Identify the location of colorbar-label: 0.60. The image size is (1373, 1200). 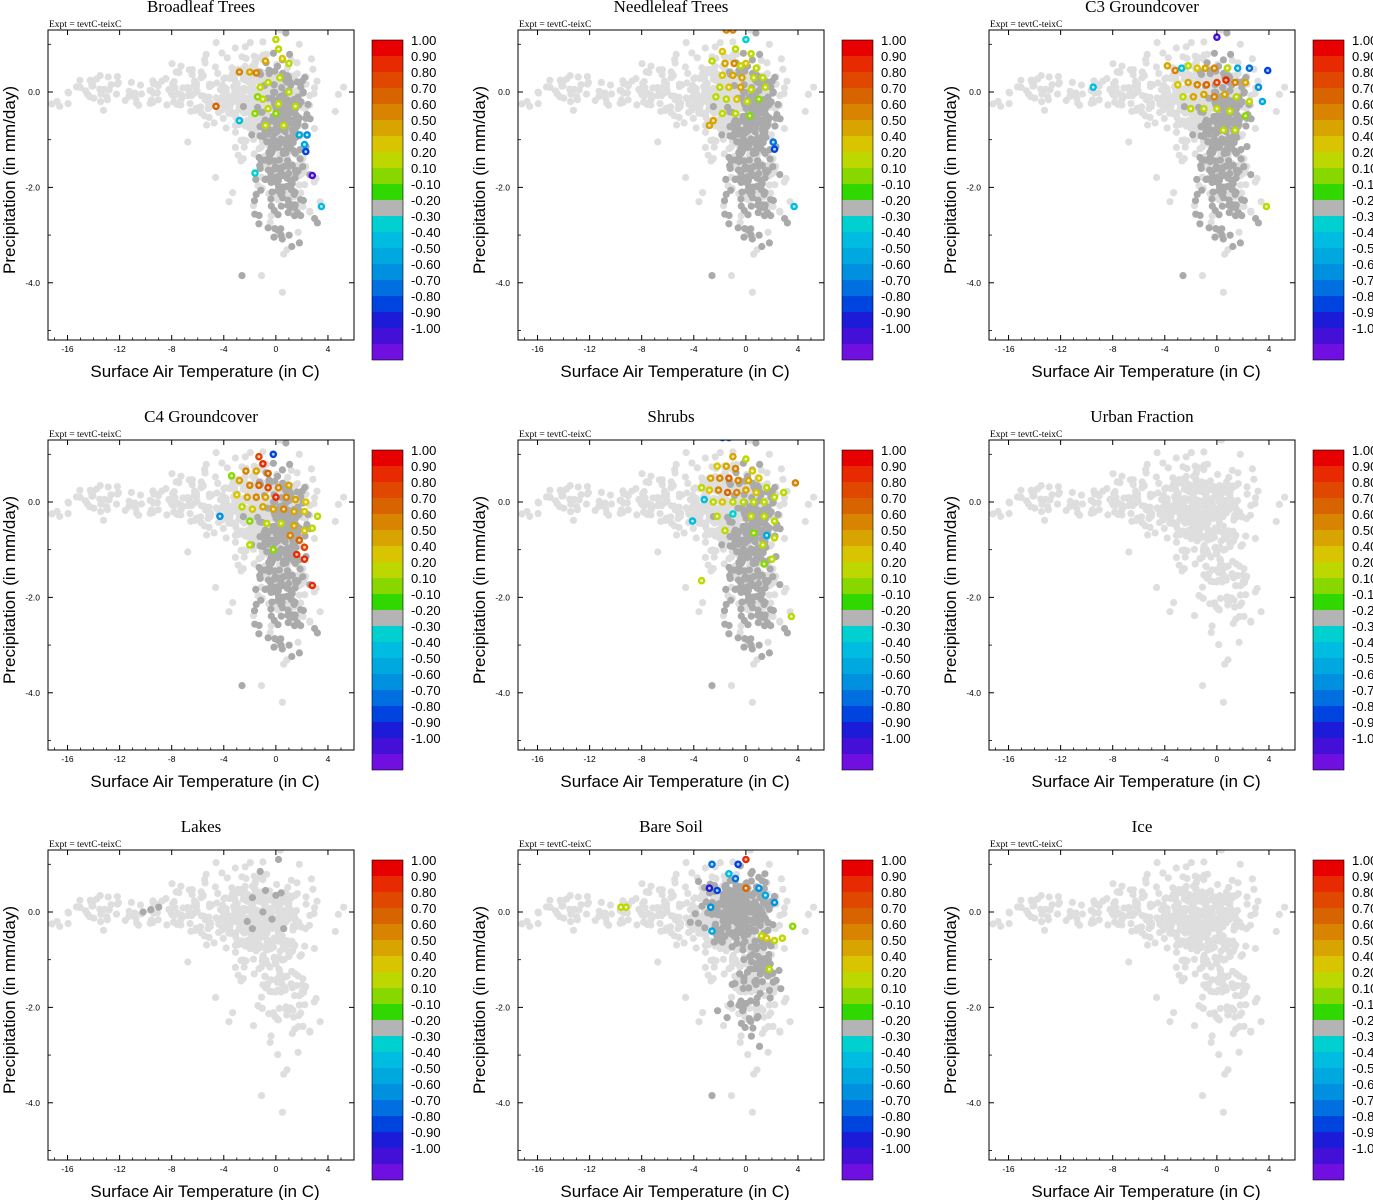
(423, 104).